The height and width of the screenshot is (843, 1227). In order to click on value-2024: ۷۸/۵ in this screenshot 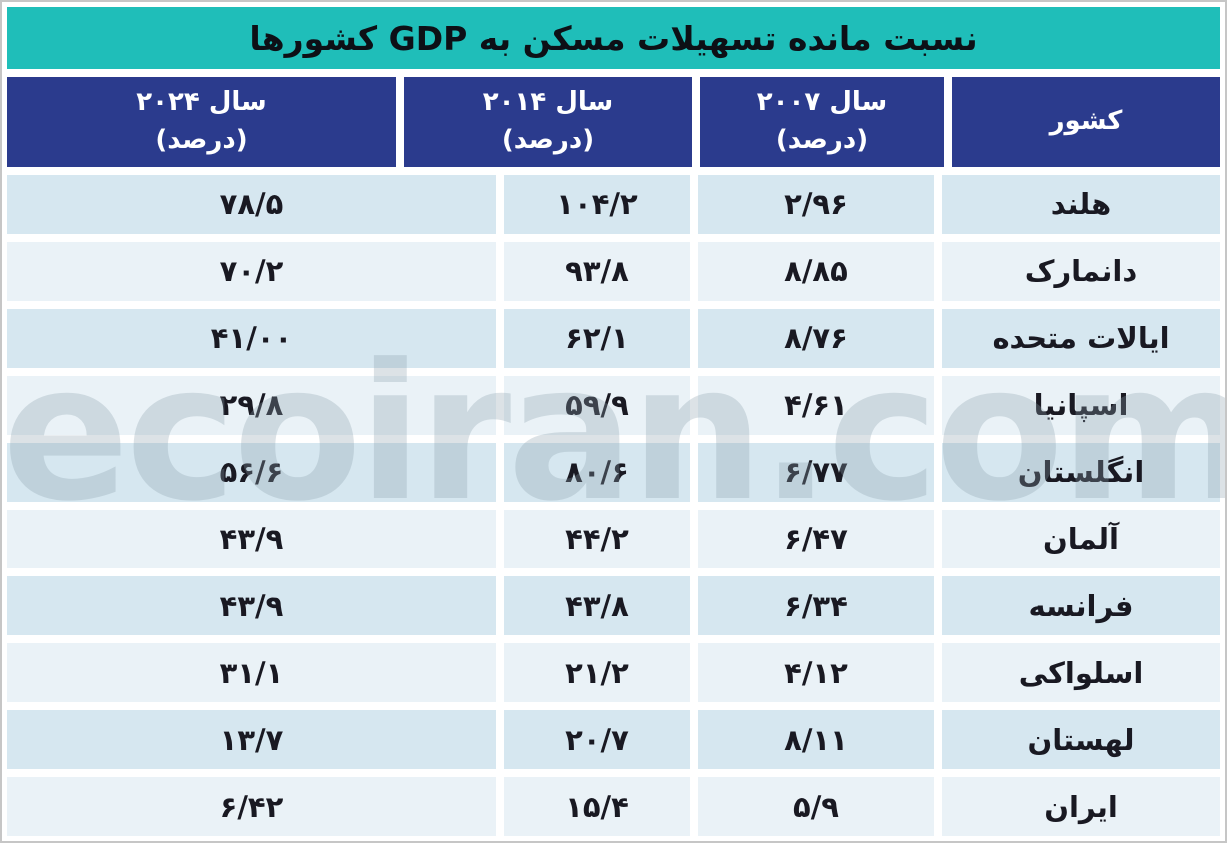, I will do `click(251, 204)`.